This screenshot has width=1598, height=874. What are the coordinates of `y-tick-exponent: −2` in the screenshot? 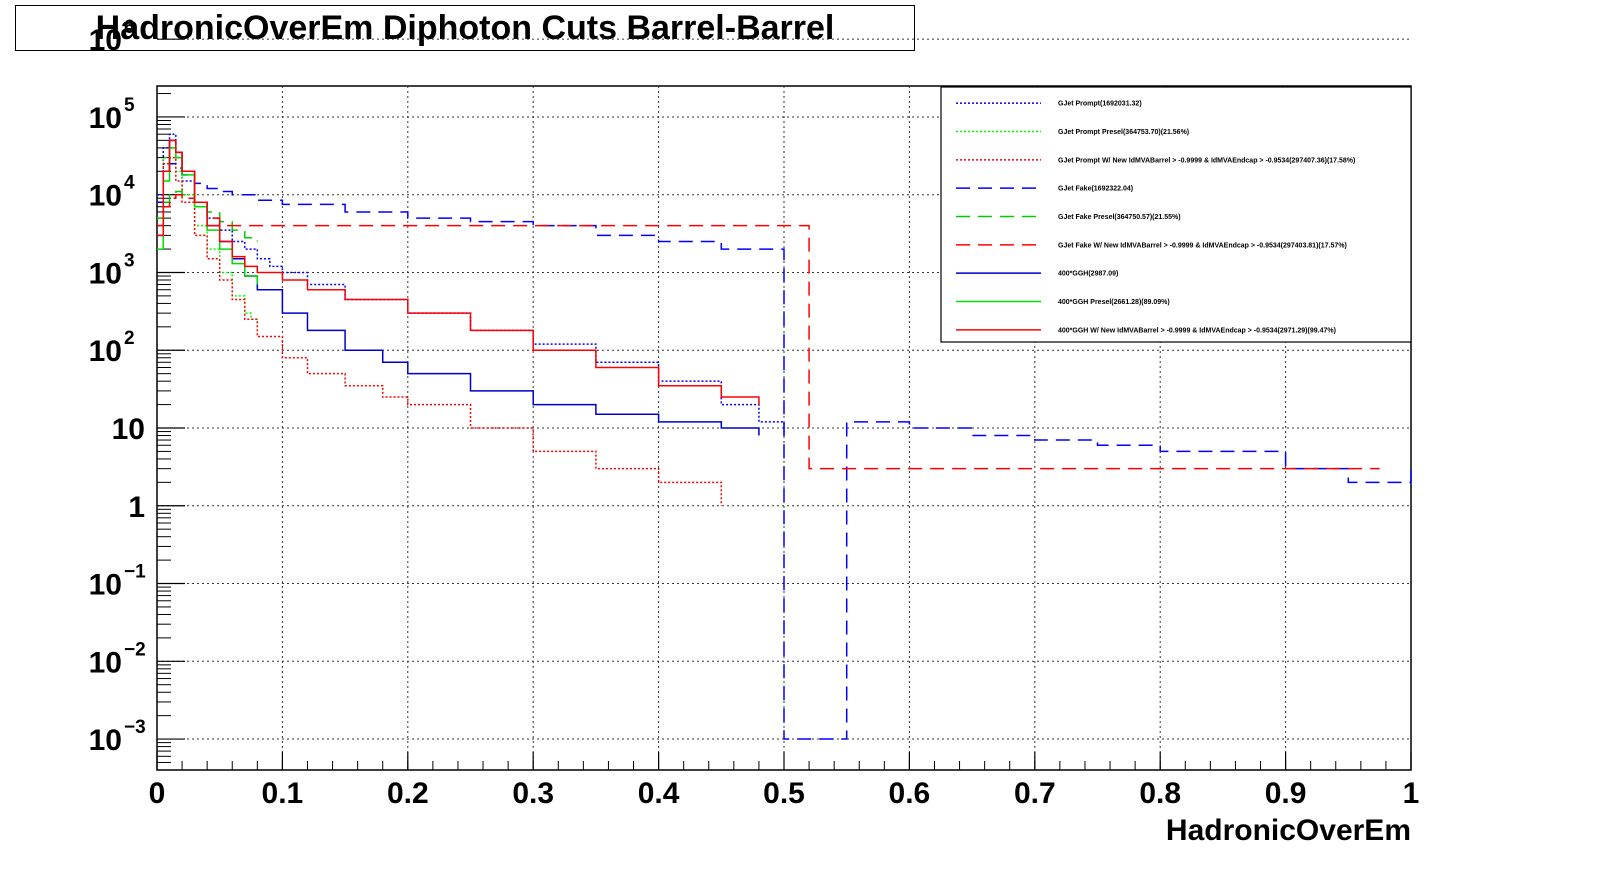 It's located at (135, 649).